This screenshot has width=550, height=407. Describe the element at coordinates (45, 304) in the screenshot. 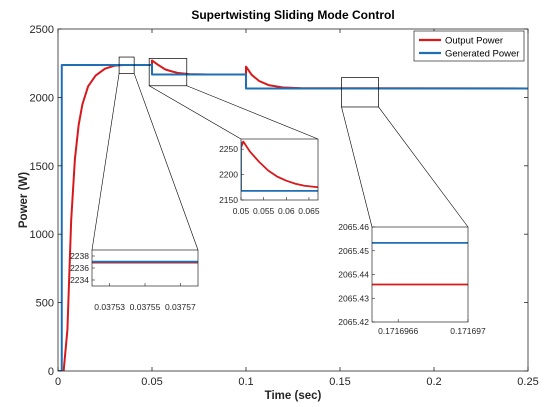

I see `y-tick-label: 500` at that location.